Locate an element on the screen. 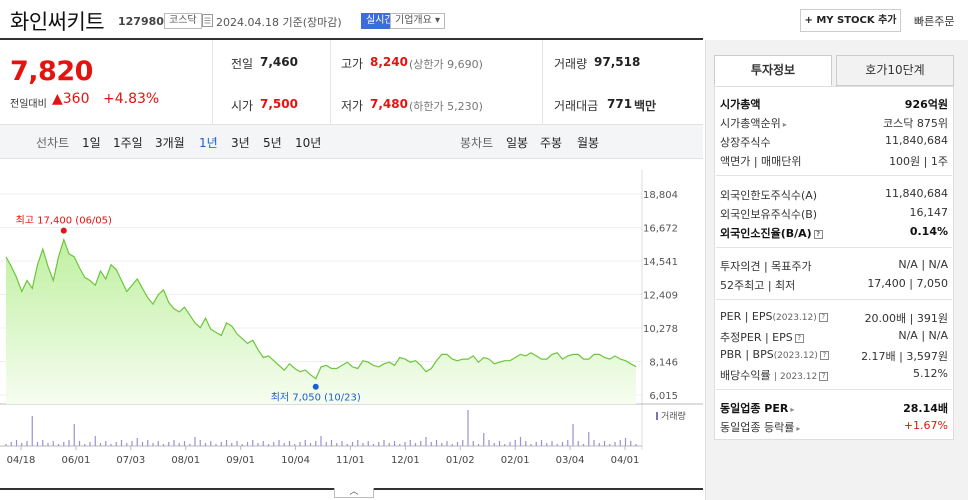 The width and height of the screenshot is (968, 500). collapse-chart-button: ︿ is located at coordinates (354, 493).